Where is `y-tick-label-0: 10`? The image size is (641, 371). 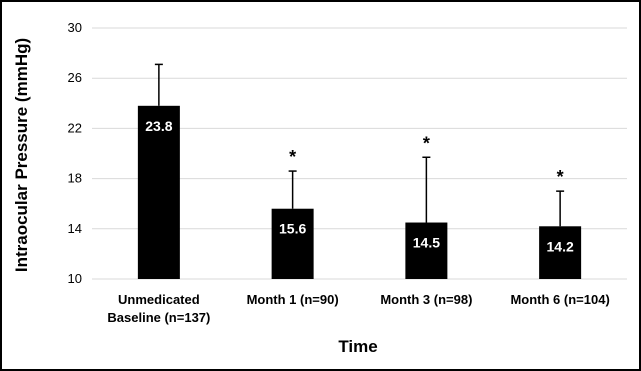
y-tick-label-0: 10 is located at coordinates (75, 278).